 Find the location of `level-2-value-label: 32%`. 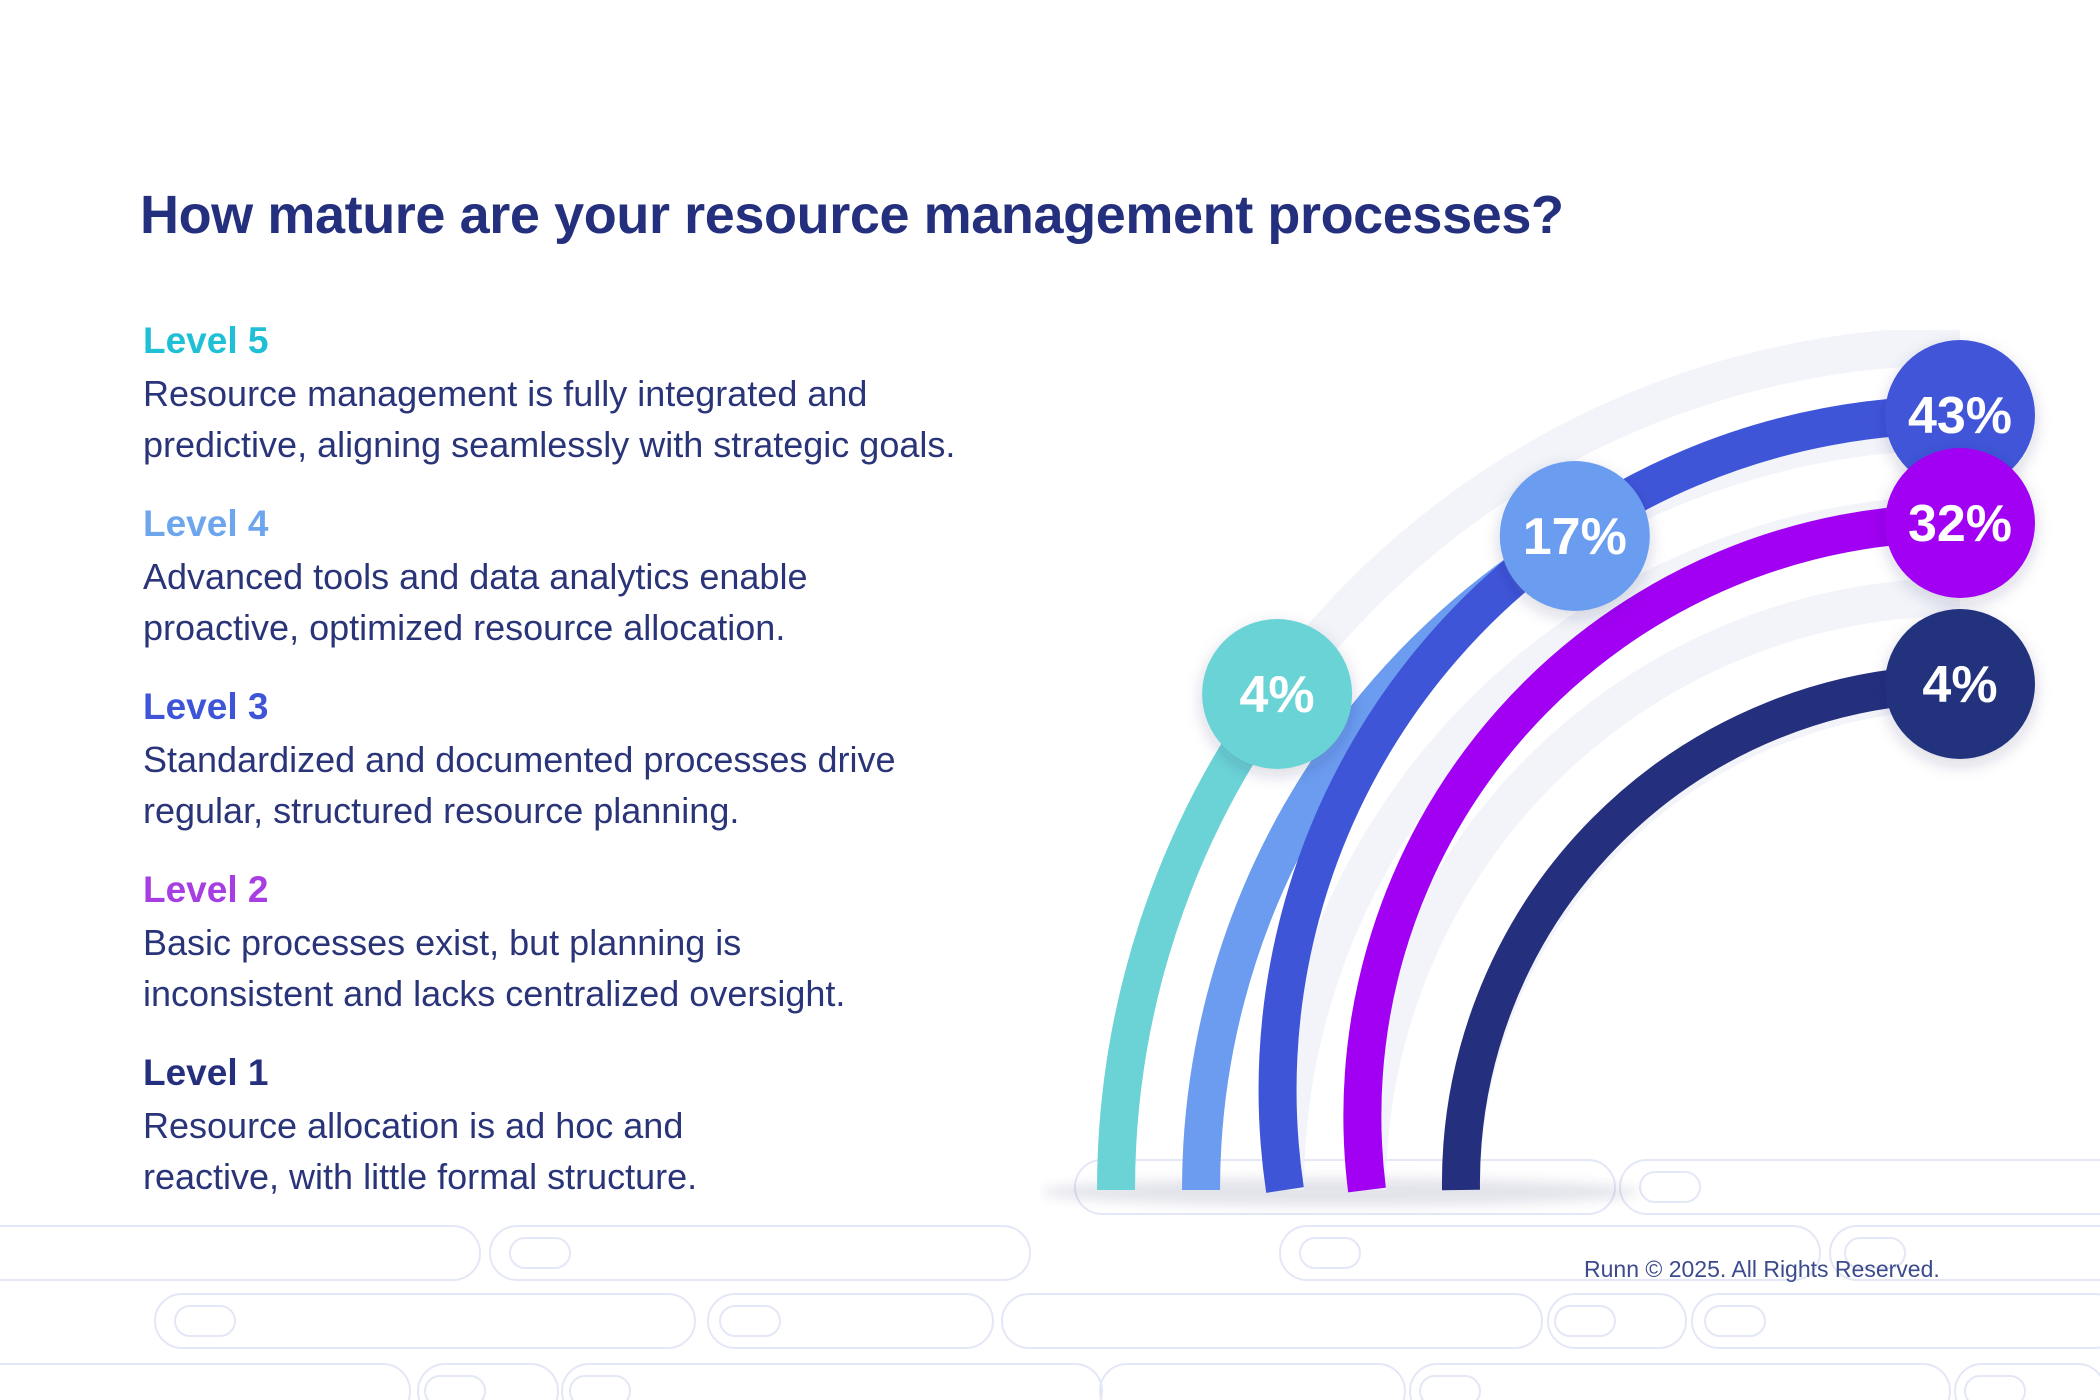

level-2-value-label: 32% is located at coordinates (1960, 524).